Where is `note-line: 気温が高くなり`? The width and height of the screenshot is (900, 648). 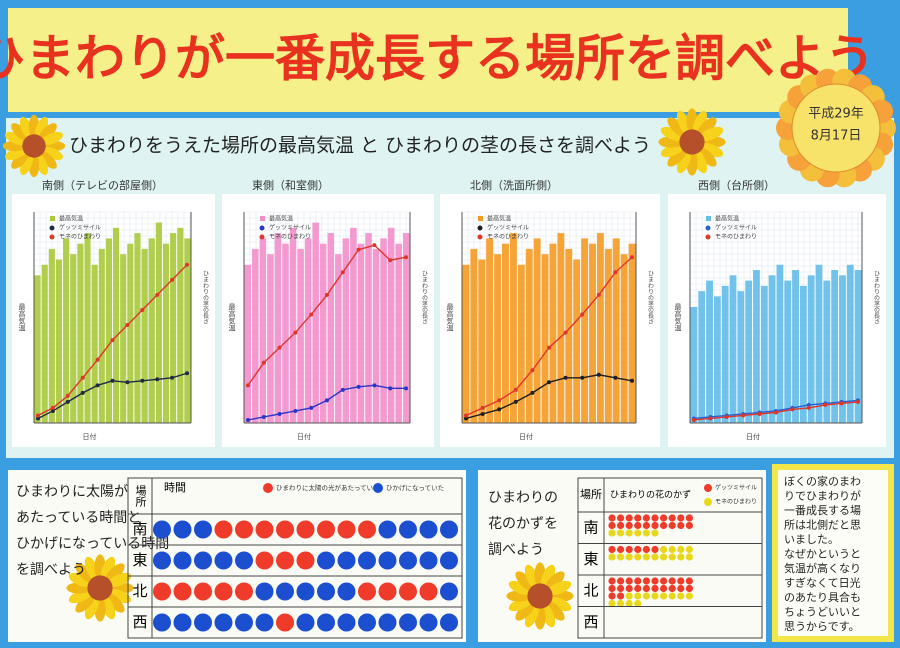 note-line: 気温が高くなり is located at coordinates (822, 568).